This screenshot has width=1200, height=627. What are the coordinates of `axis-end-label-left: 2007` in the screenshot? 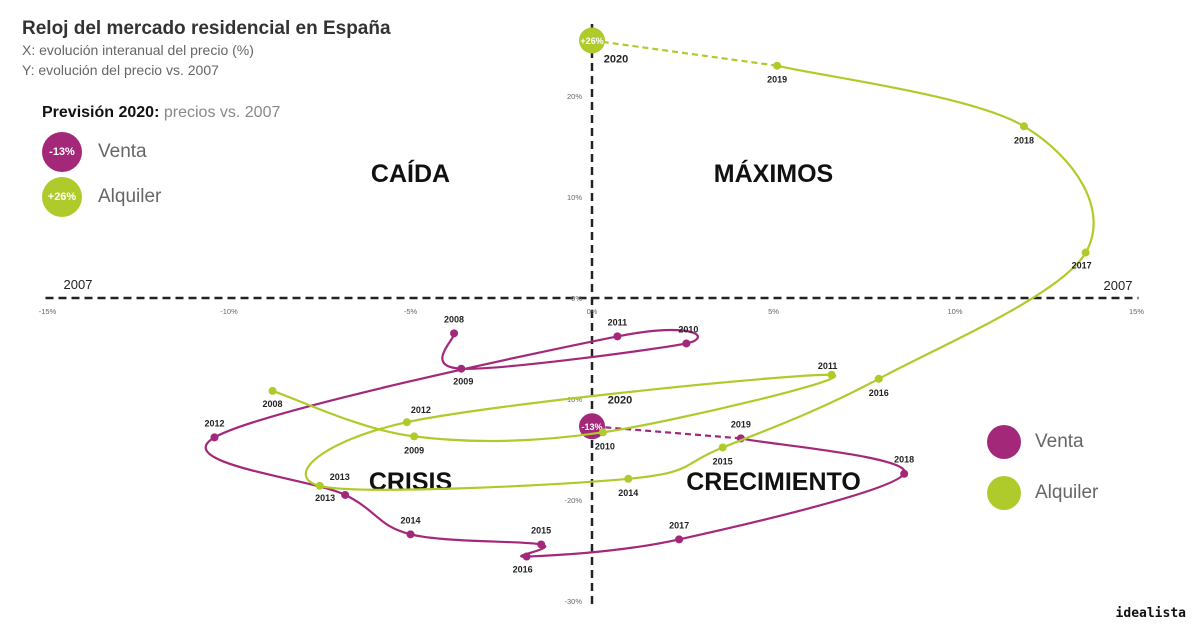 It's located at (78, 284).